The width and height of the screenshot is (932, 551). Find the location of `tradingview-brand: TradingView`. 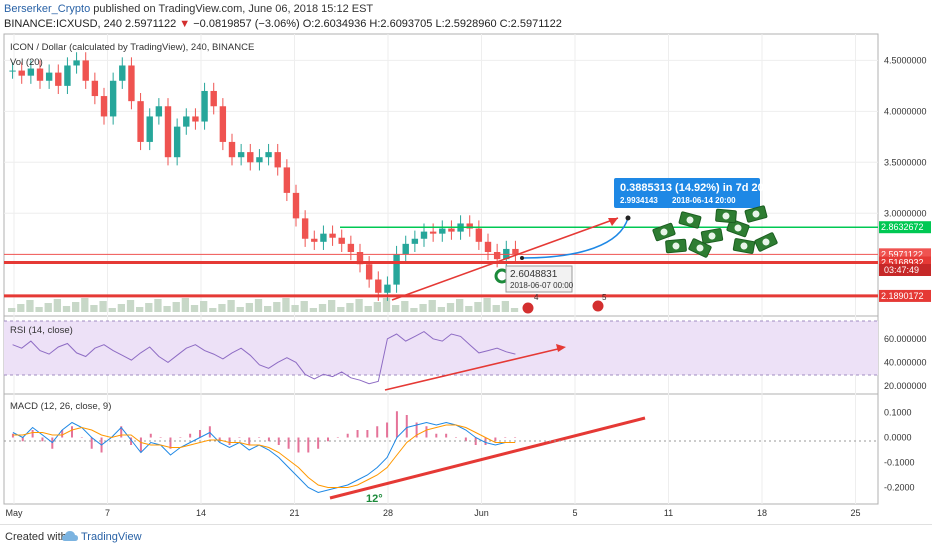

tradingview-brand: TradingView is located at coordinates (111, 537).